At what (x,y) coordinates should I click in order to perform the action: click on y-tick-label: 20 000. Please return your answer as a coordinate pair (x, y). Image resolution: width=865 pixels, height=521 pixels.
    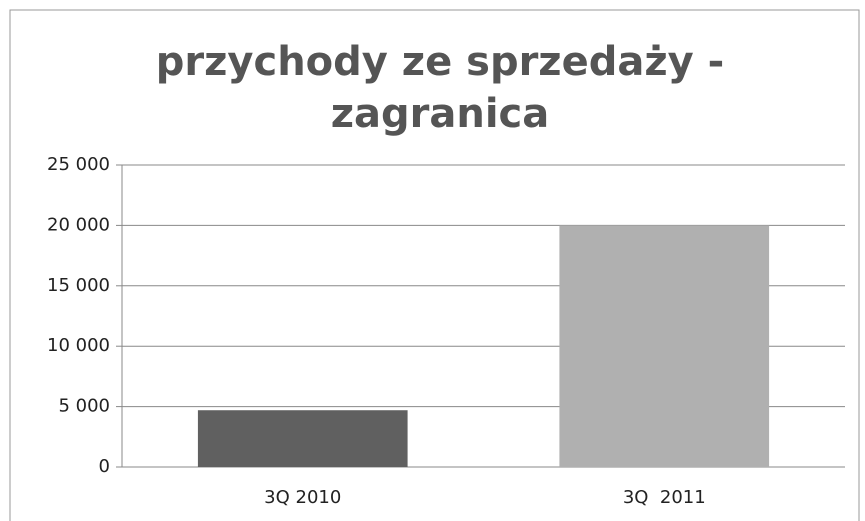
    Looking at the image, I should click on (78, 224).